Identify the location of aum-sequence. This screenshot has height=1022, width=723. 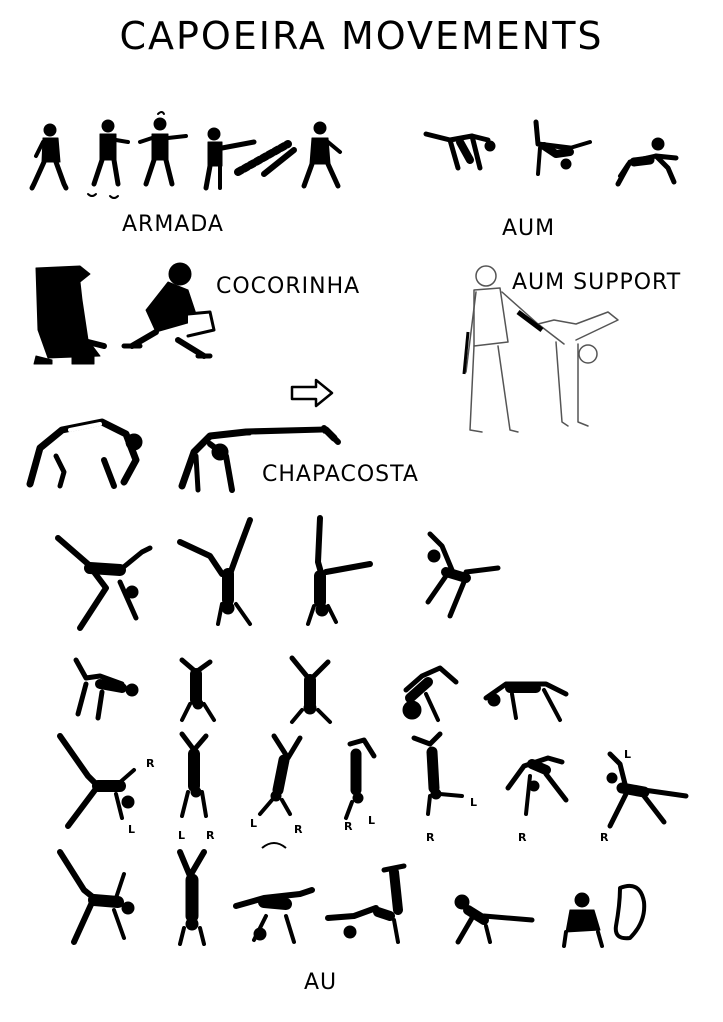
(555, 163).